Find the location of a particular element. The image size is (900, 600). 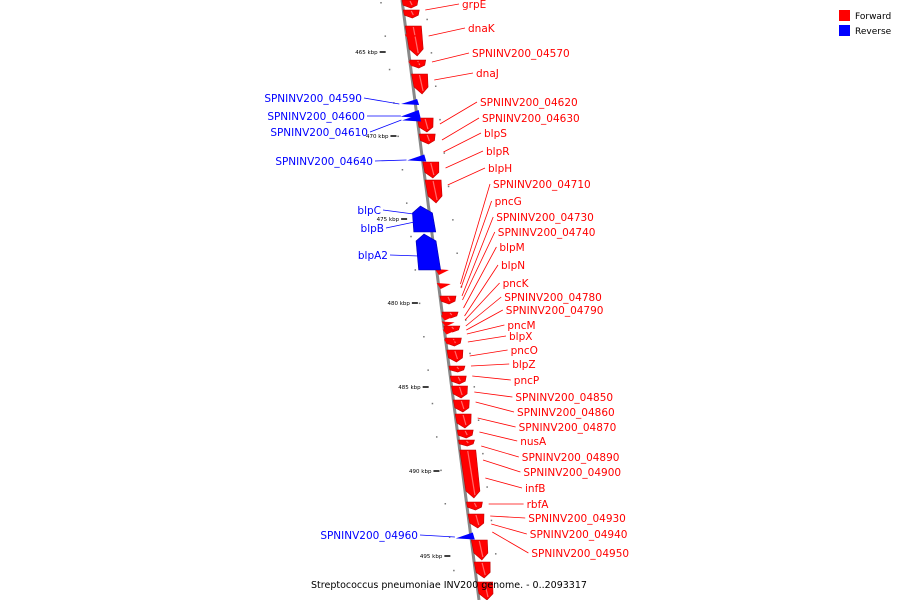

tick-label: 475 kbp is located at coordinates (388, 220).